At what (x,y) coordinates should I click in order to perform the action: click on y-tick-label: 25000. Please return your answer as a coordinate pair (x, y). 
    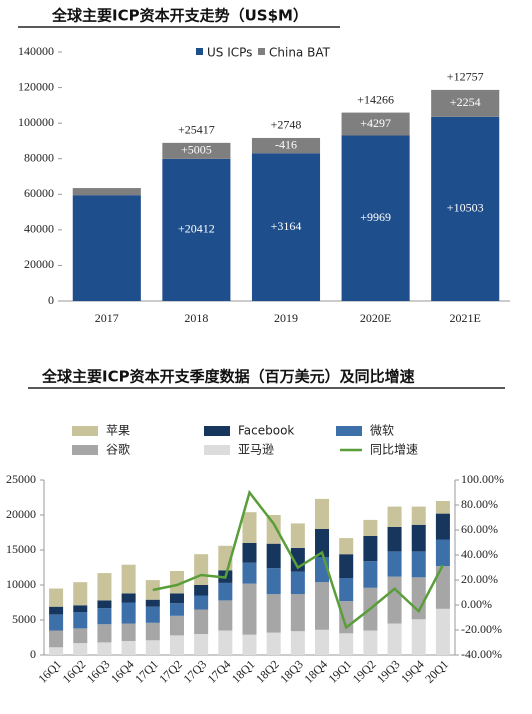
    Looking at the image, I should click on (21, 479).